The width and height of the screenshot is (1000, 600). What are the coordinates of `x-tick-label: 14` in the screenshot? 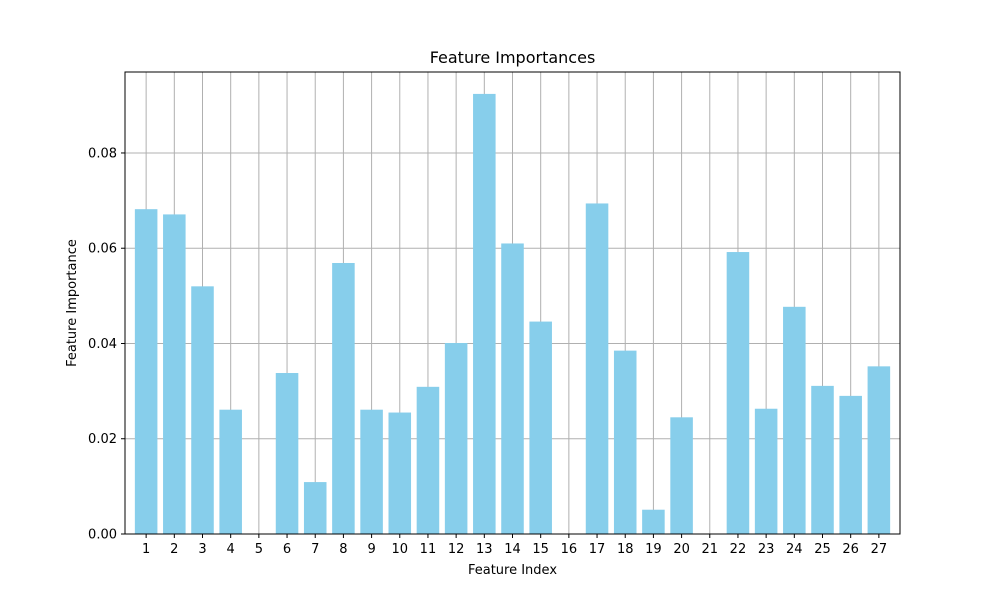 It's located at (512, 549).